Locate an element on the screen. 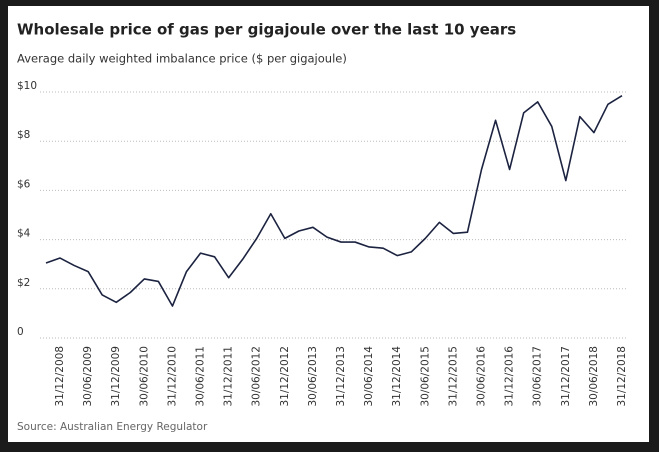  x-tick-label: 31/12/2013 is located at coordinates (341, 376).